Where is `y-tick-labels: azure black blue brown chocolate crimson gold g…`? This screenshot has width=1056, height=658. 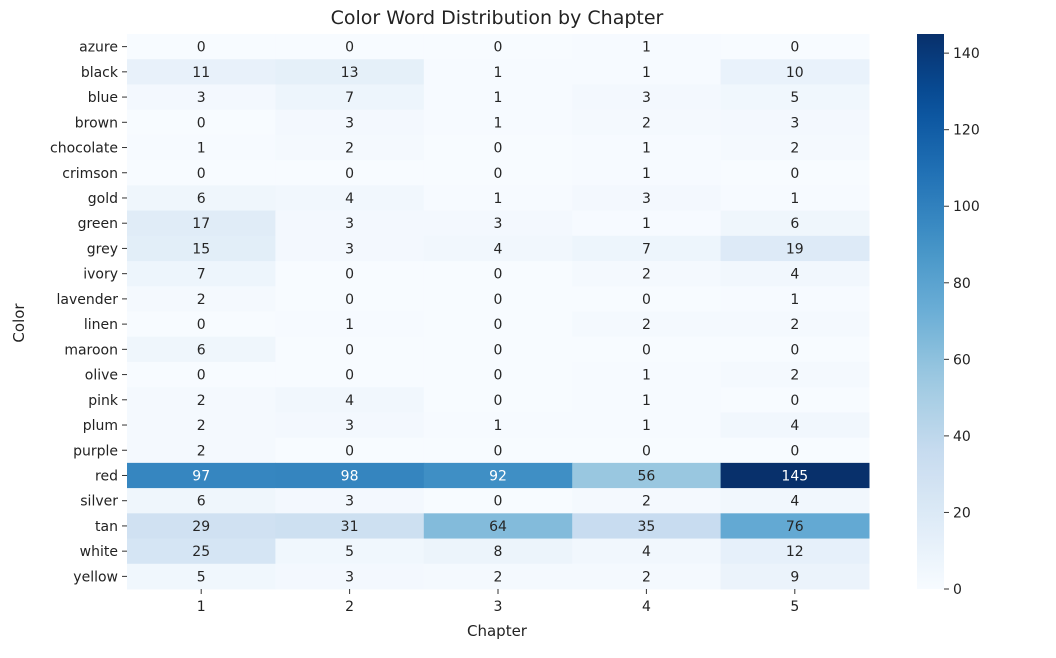 y-tick-labels: azure black blue brown chocolate crimson gold g… is located at coordinates (88, 312).